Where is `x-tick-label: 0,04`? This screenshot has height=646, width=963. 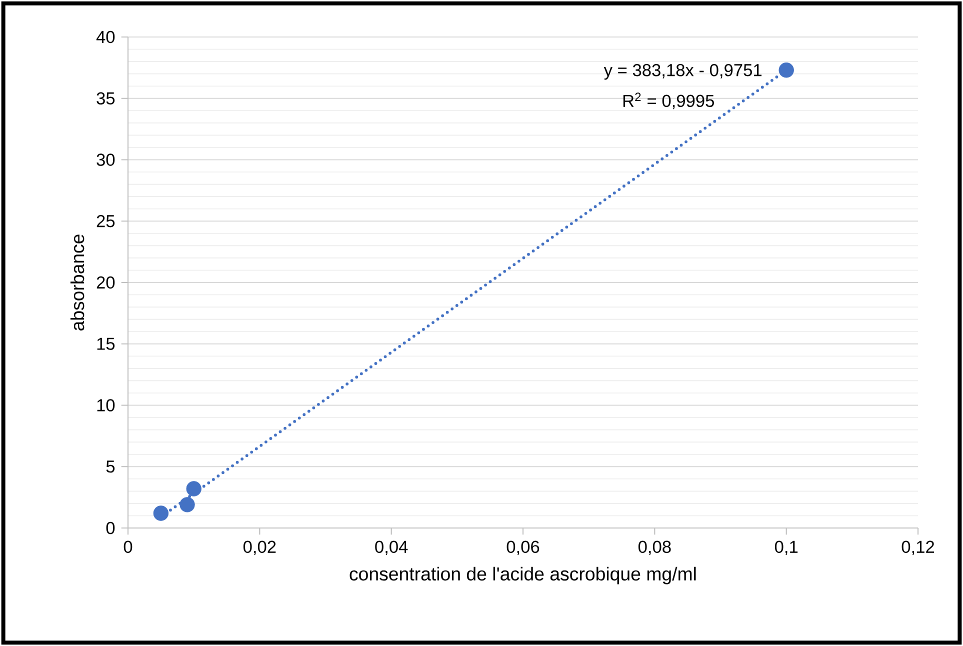 x-tick-label: 0,04 is located at coordinates (391, 548).